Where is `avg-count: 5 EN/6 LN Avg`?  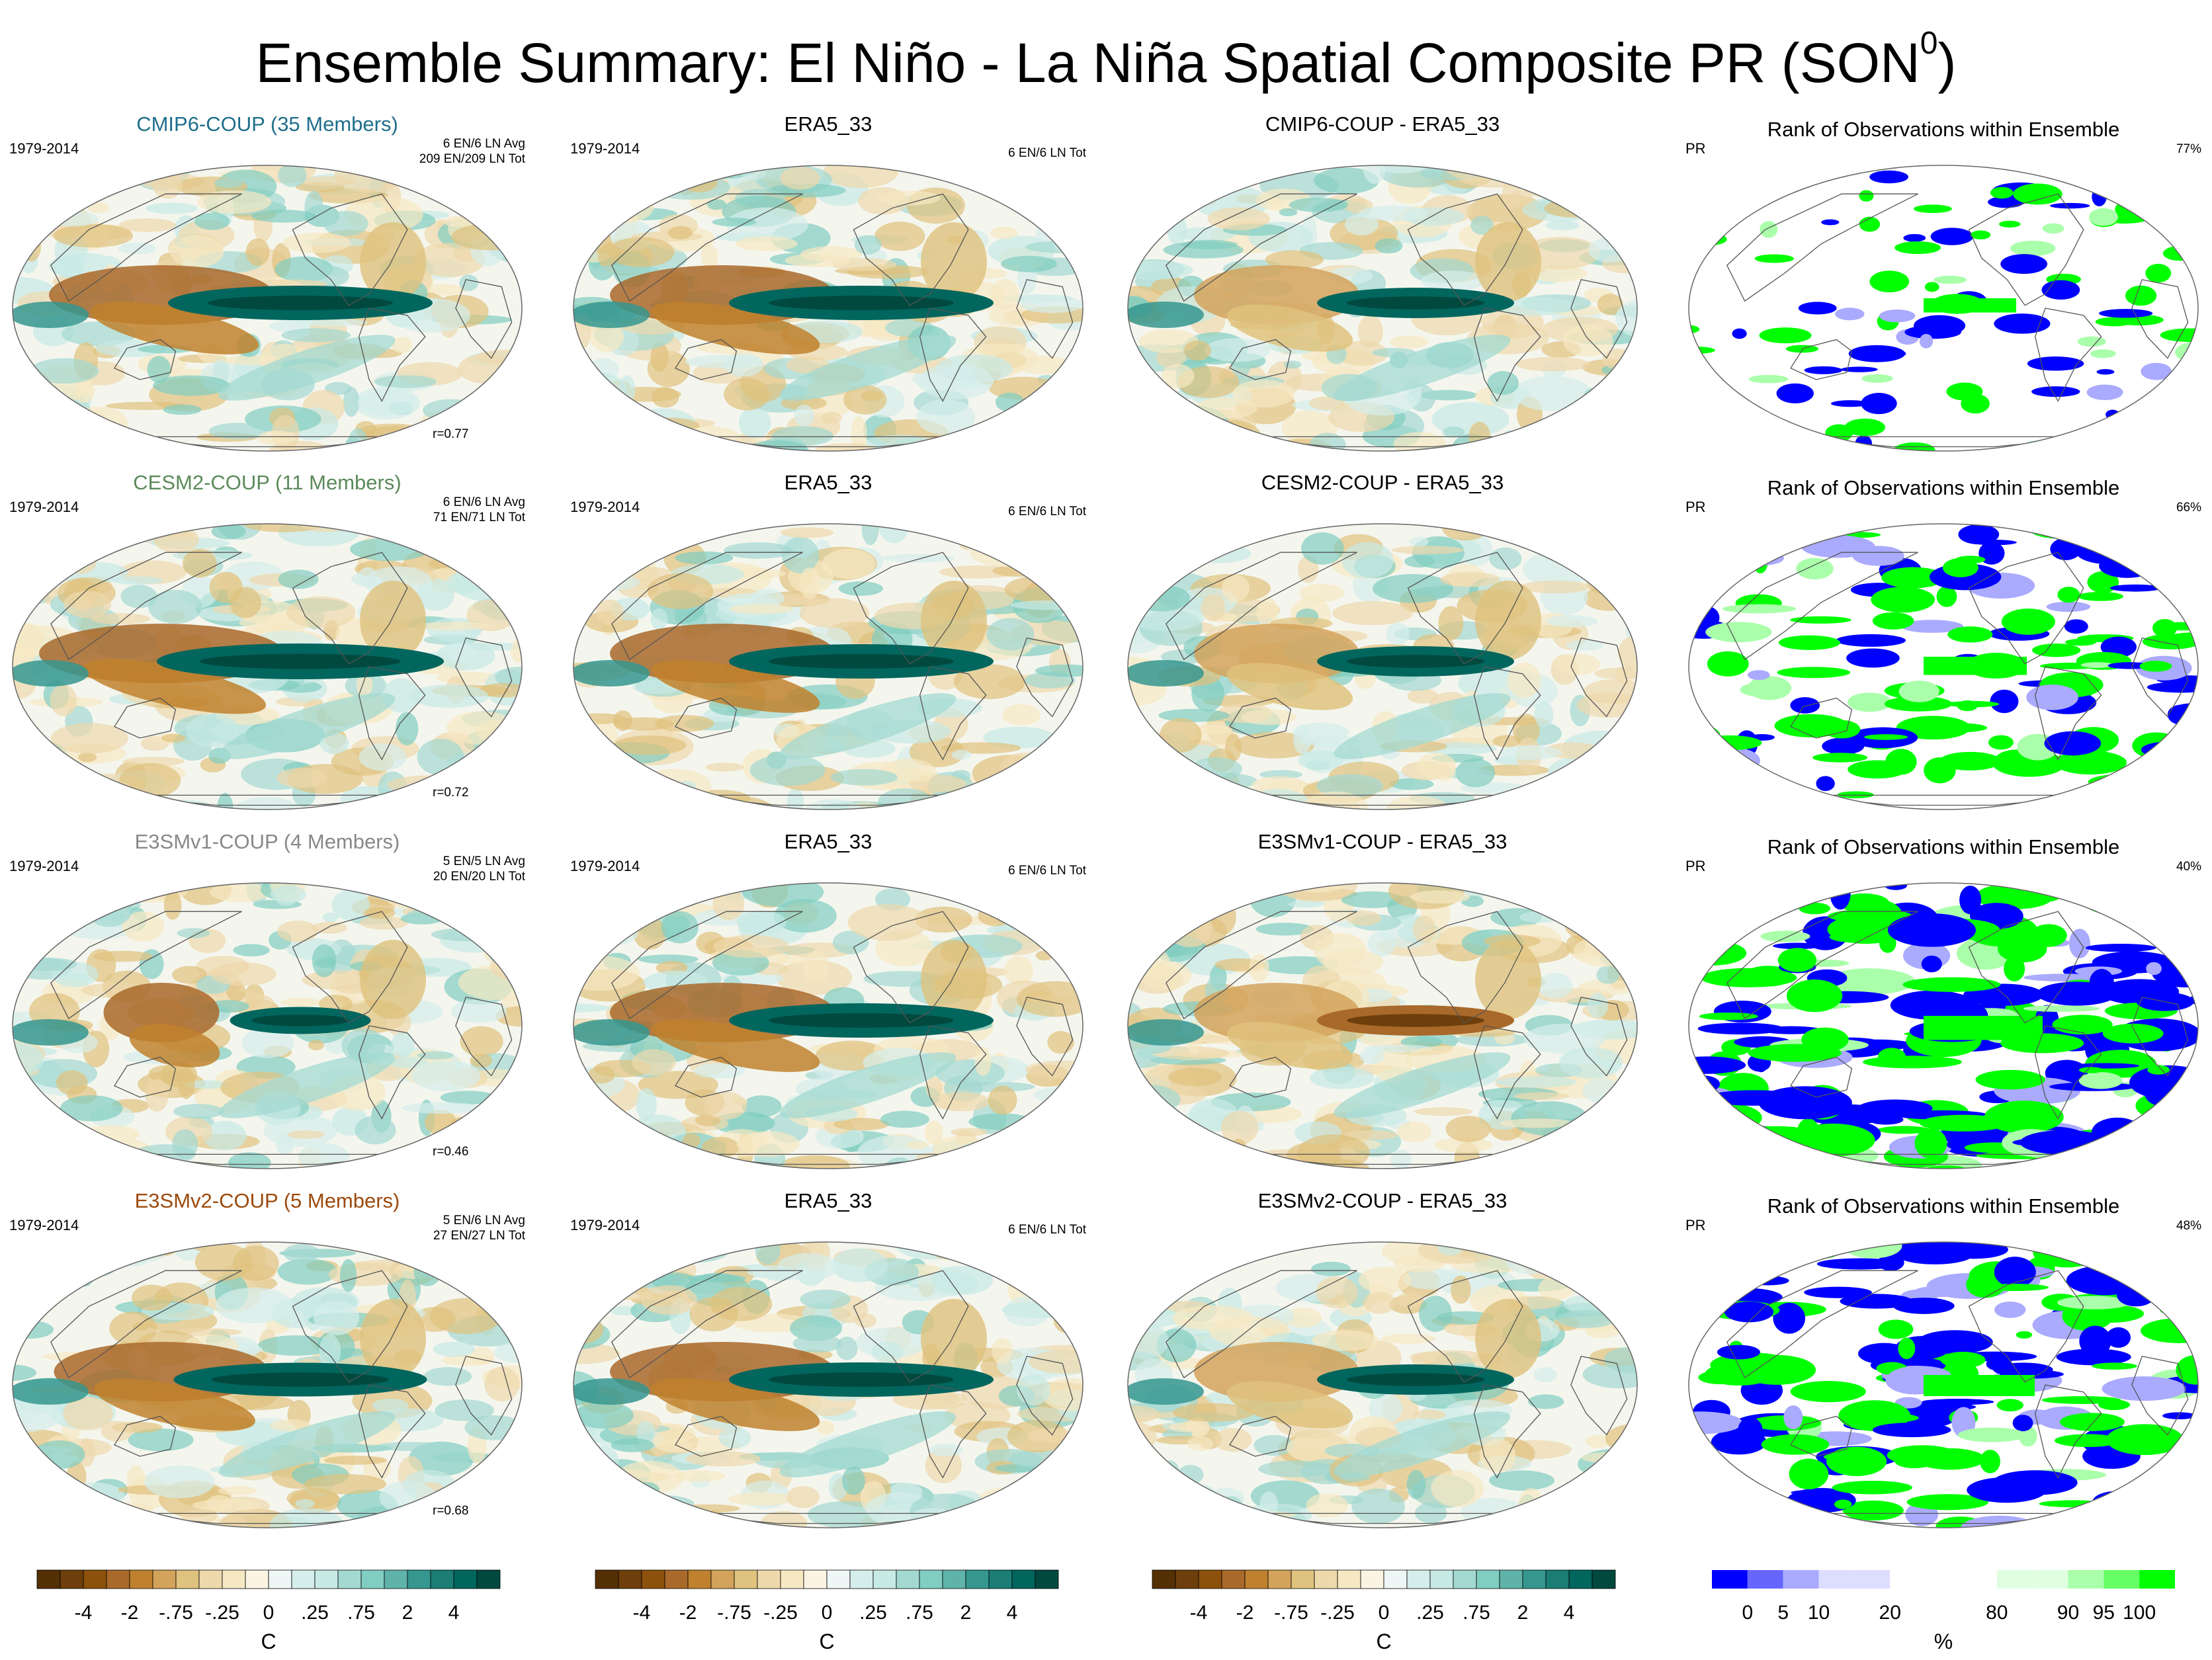 avg-count: 5 EN/6 LN Avg is located at coordinates (484, 1220).